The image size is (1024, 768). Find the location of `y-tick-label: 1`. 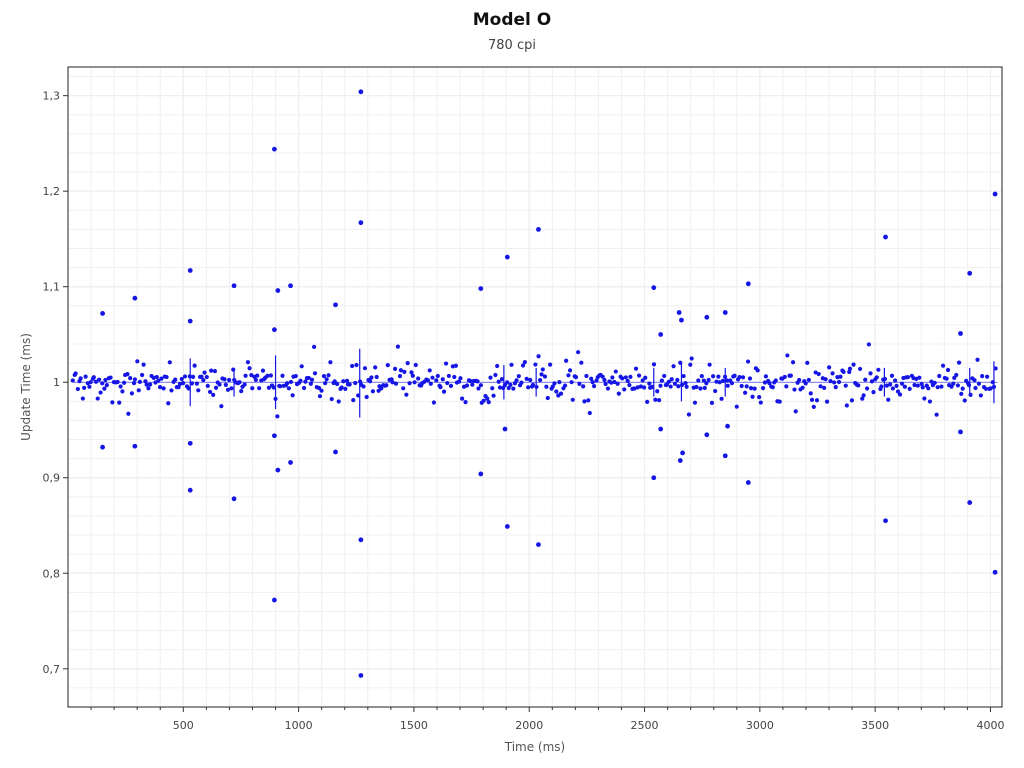

y-tick-label: 1 is located at coordinates (56, 382).